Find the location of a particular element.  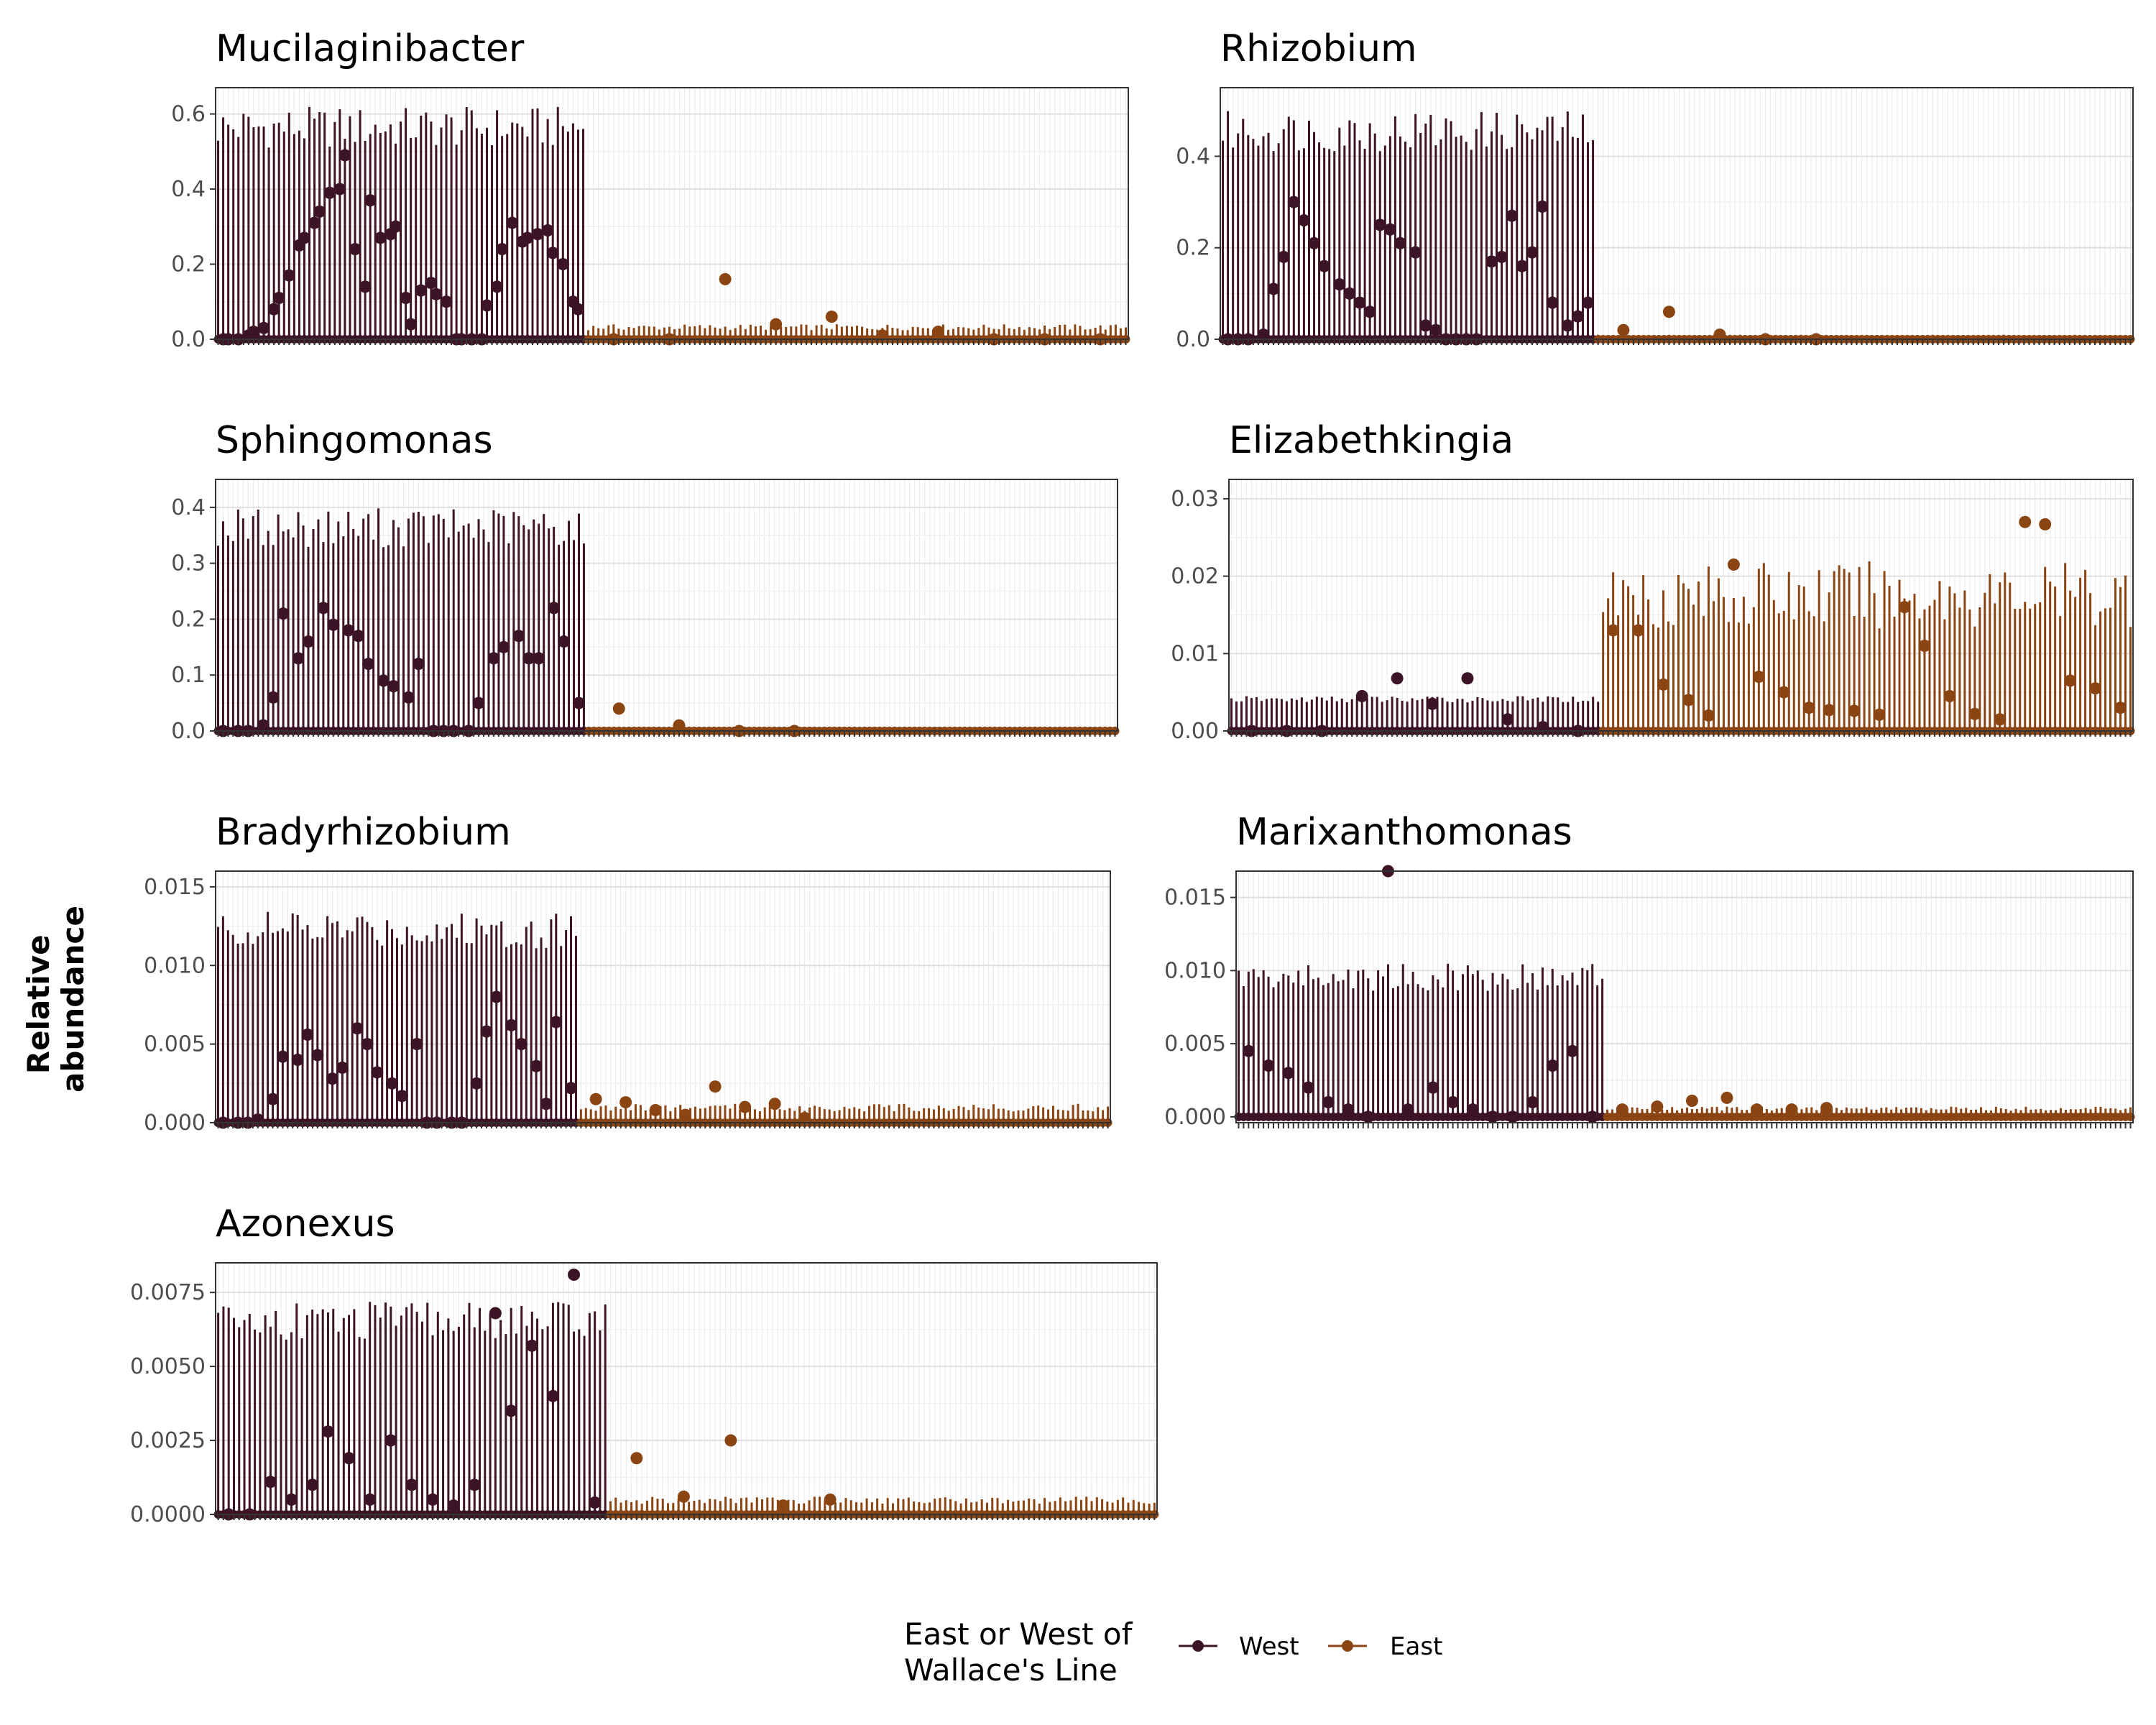

y-tick-label: 0.2 is located at coordinates (189, 619).